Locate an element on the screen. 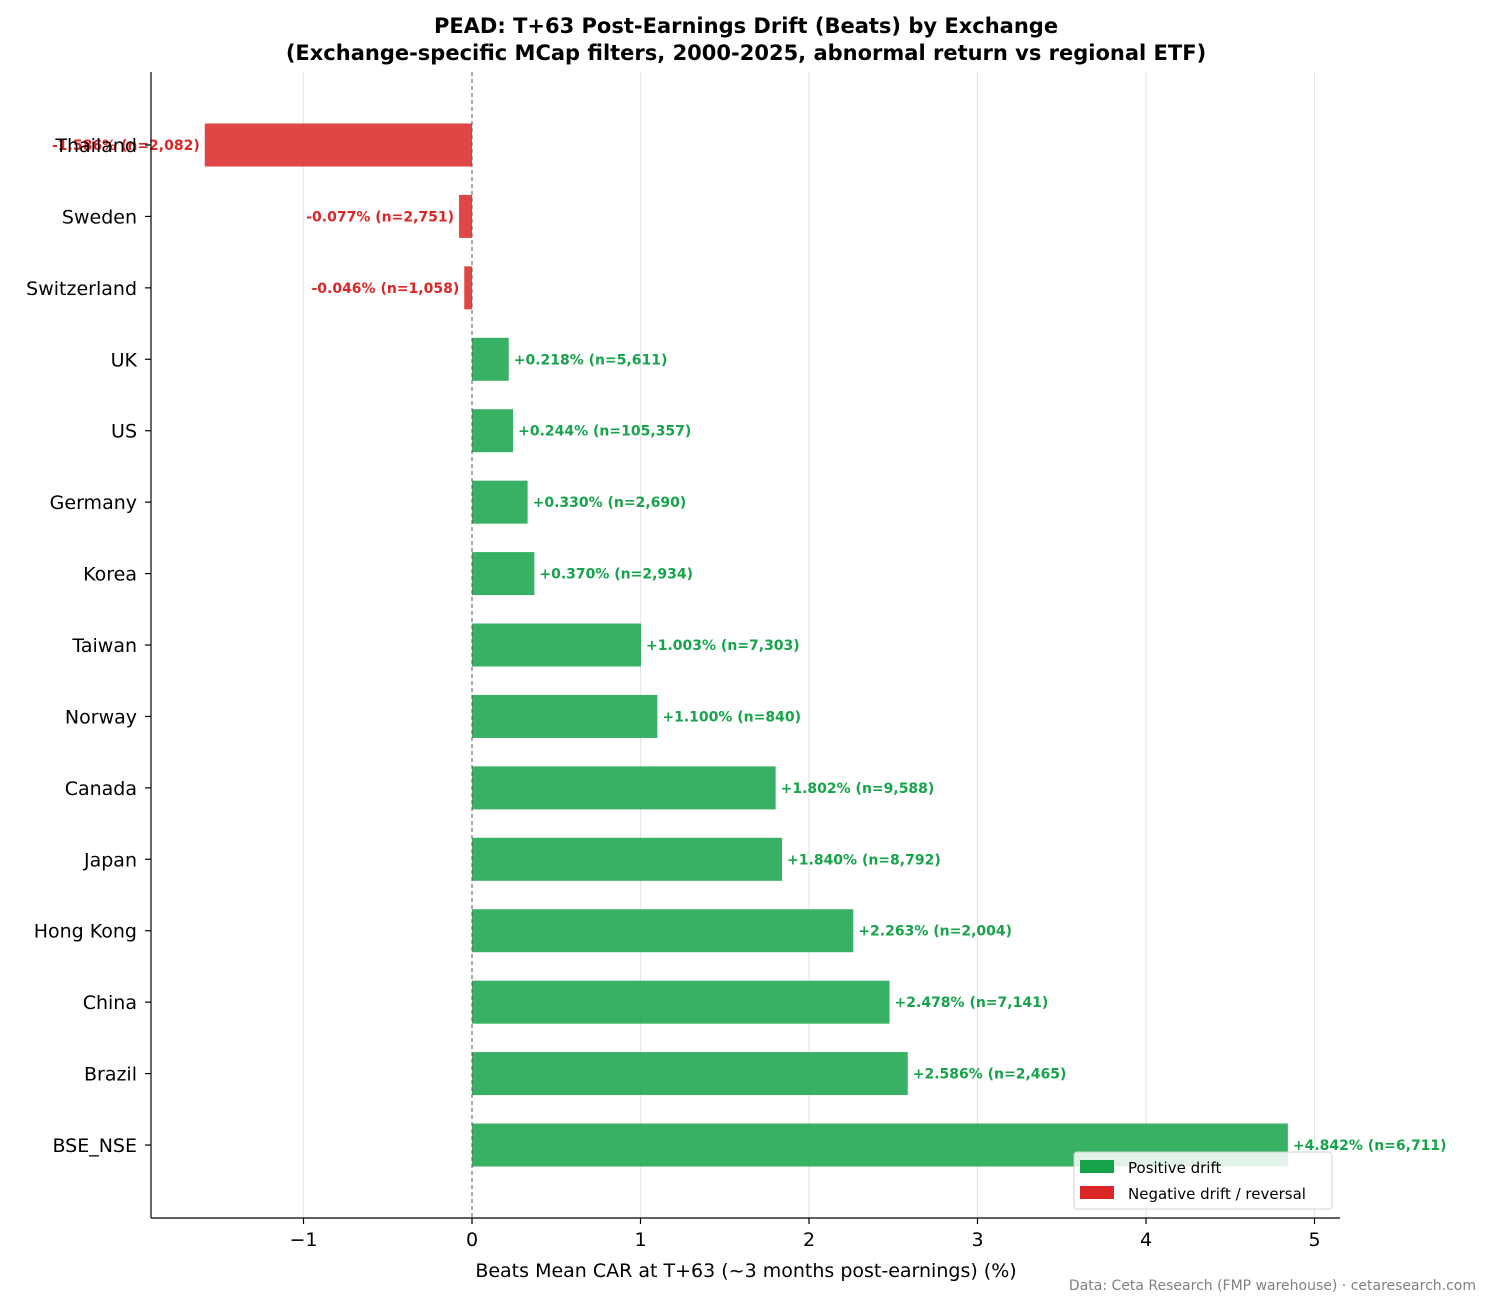 This screenshot has width=1492, height=1307. bar-norway is located at coordinates (565, 716).